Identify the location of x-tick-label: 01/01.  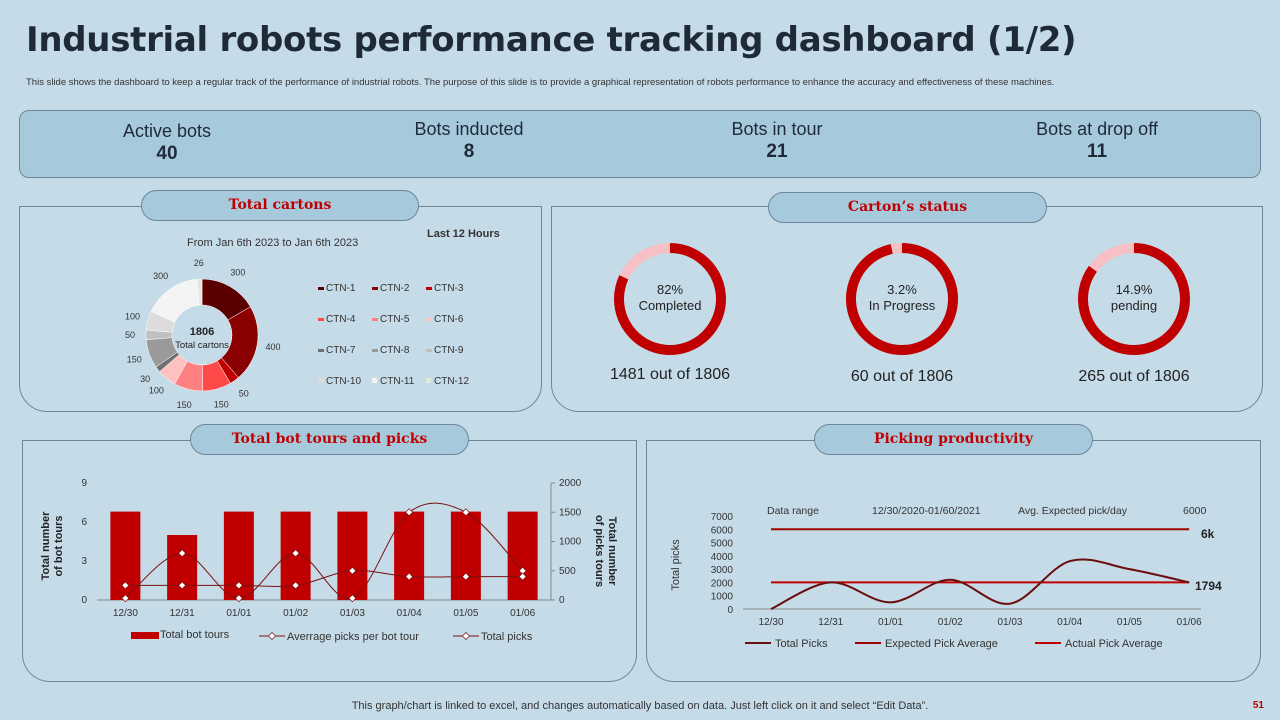
(890, 622).